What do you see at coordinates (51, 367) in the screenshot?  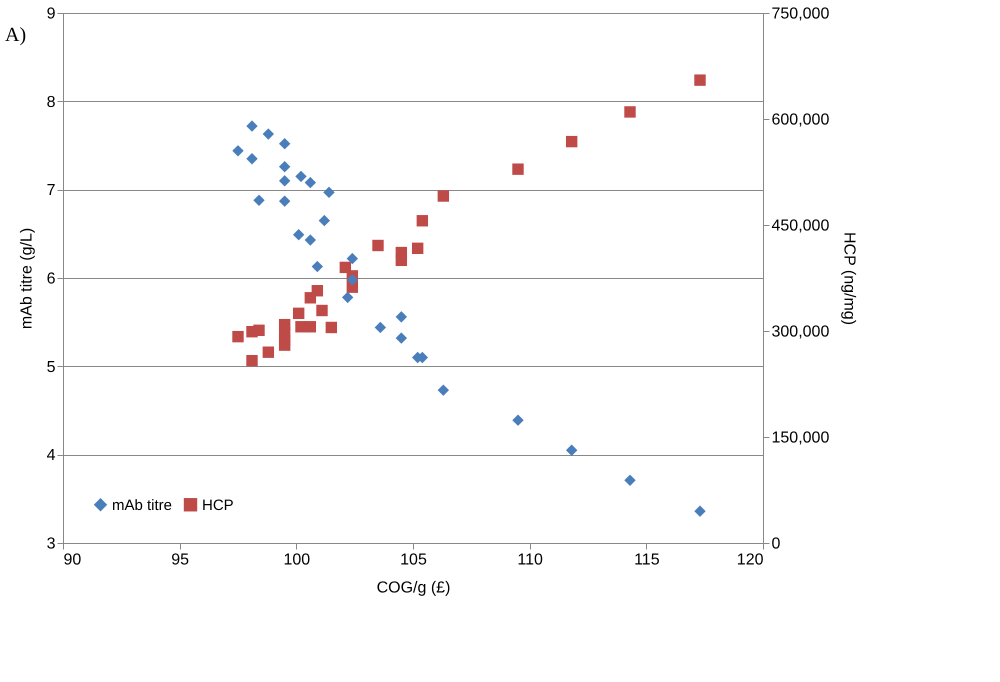 I see `y-tick-label: 5` at bounding box center [51, 367].